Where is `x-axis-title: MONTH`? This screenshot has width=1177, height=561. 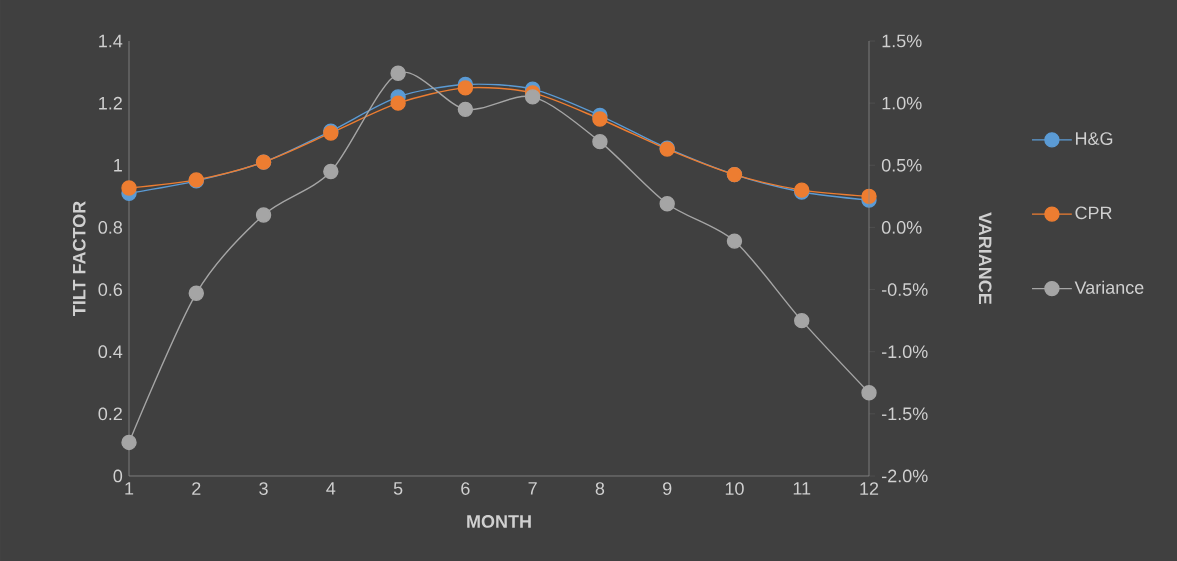
x-axis-title: MONTH is located at coordinates (499, 521).